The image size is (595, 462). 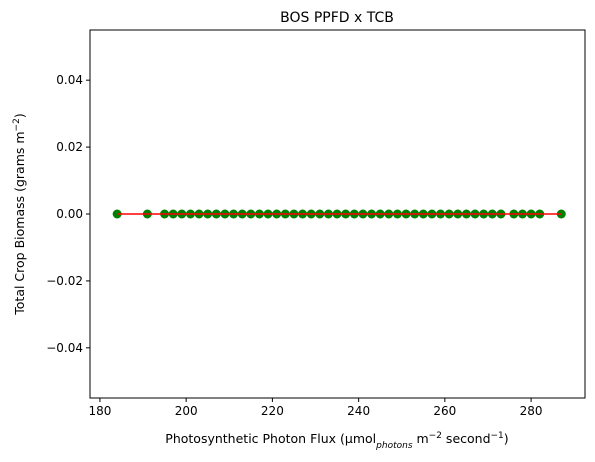 What do you see at coordinates (506, 438) in the screenshot?
I see `x-axis-label-suffix: )` at bounding box center [506, 438].